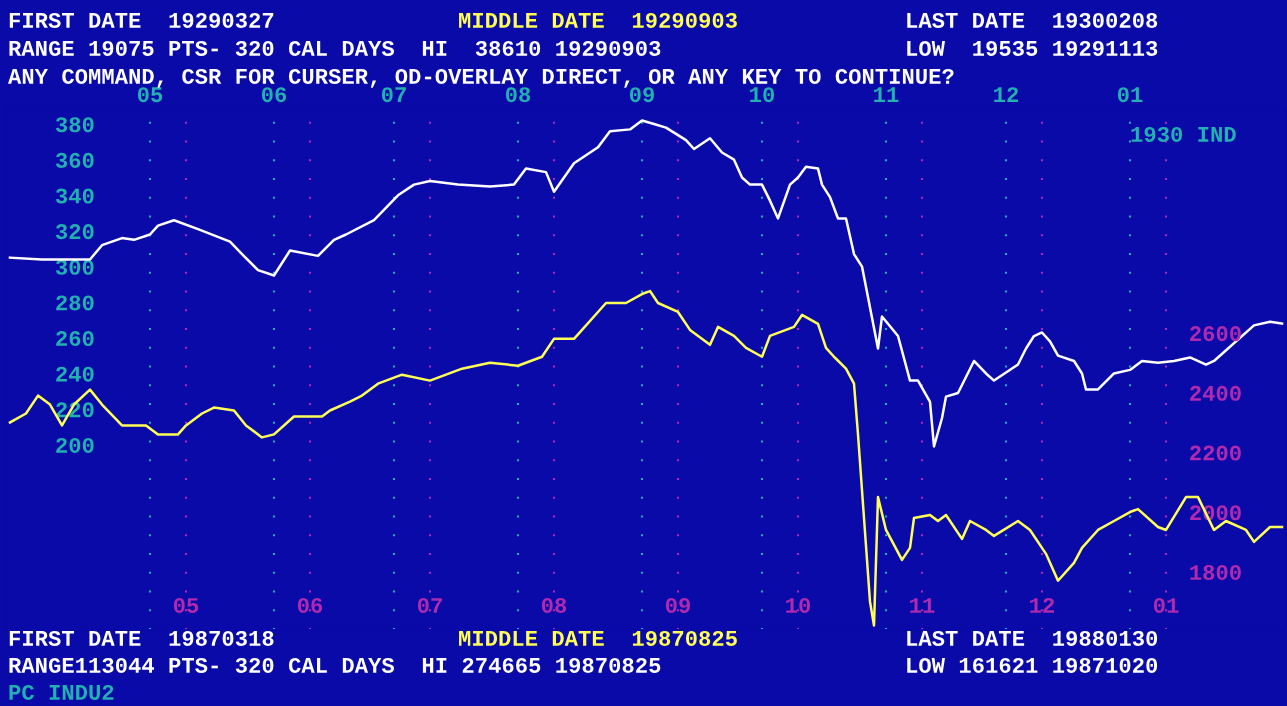 The height and width of the screenshot is (706, 1287). Describe the element at coordinates (798, 605) in the screenshot. I see `x-tick-label: 10` at that location.